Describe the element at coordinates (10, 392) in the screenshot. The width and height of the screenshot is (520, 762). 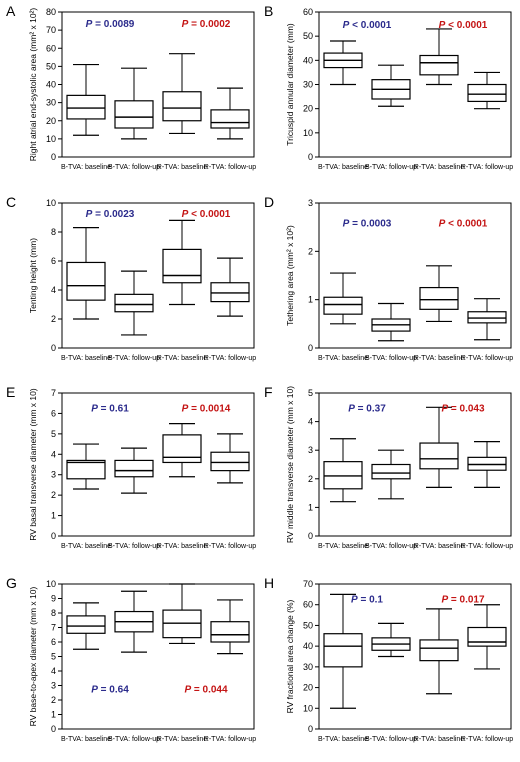
I see `panel-letter: E` at that location.